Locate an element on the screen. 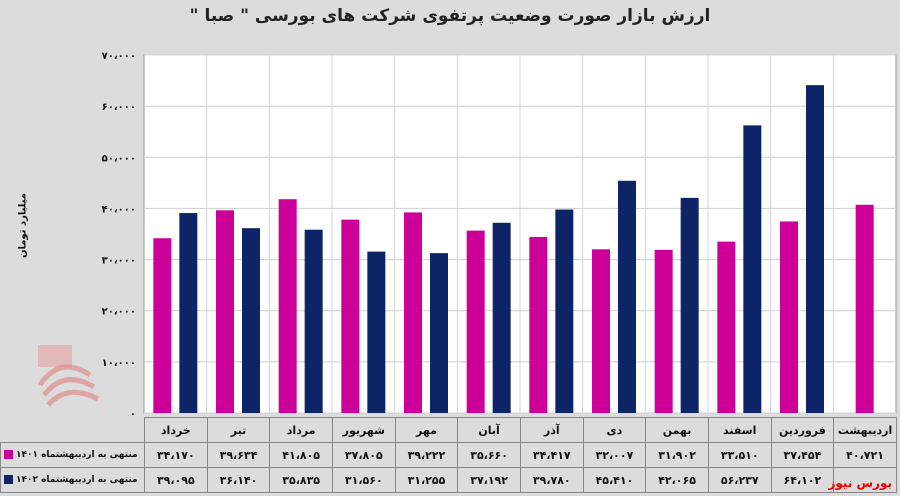 The image size is (900, 496). data-label: ۳۷،۱۹۲ is located at coordinates (489, 480).